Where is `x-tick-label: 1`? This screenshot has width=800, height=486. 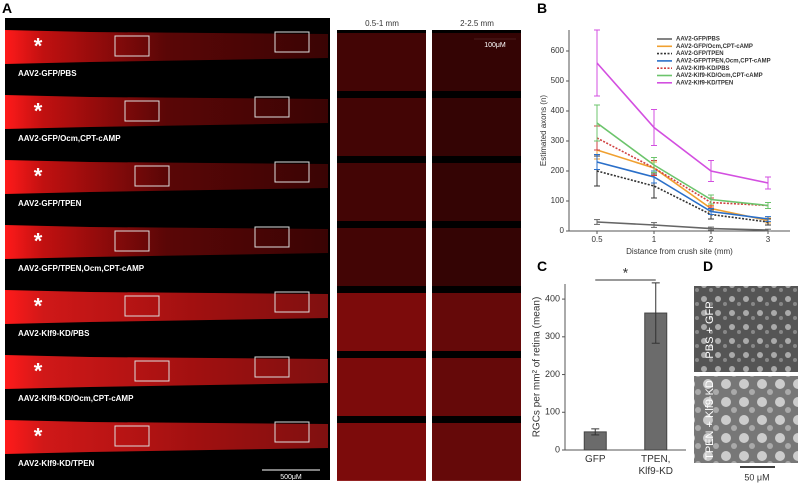 x-tick-label: 1 is located at coordinates (654, 239).